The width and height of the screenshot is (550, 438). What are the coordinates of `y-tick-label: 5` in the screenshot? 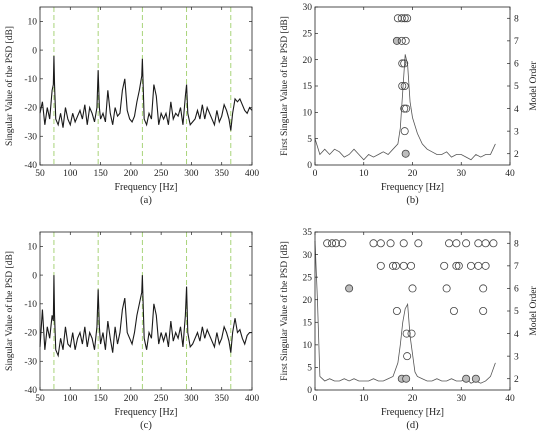 It's located at (309, 369).